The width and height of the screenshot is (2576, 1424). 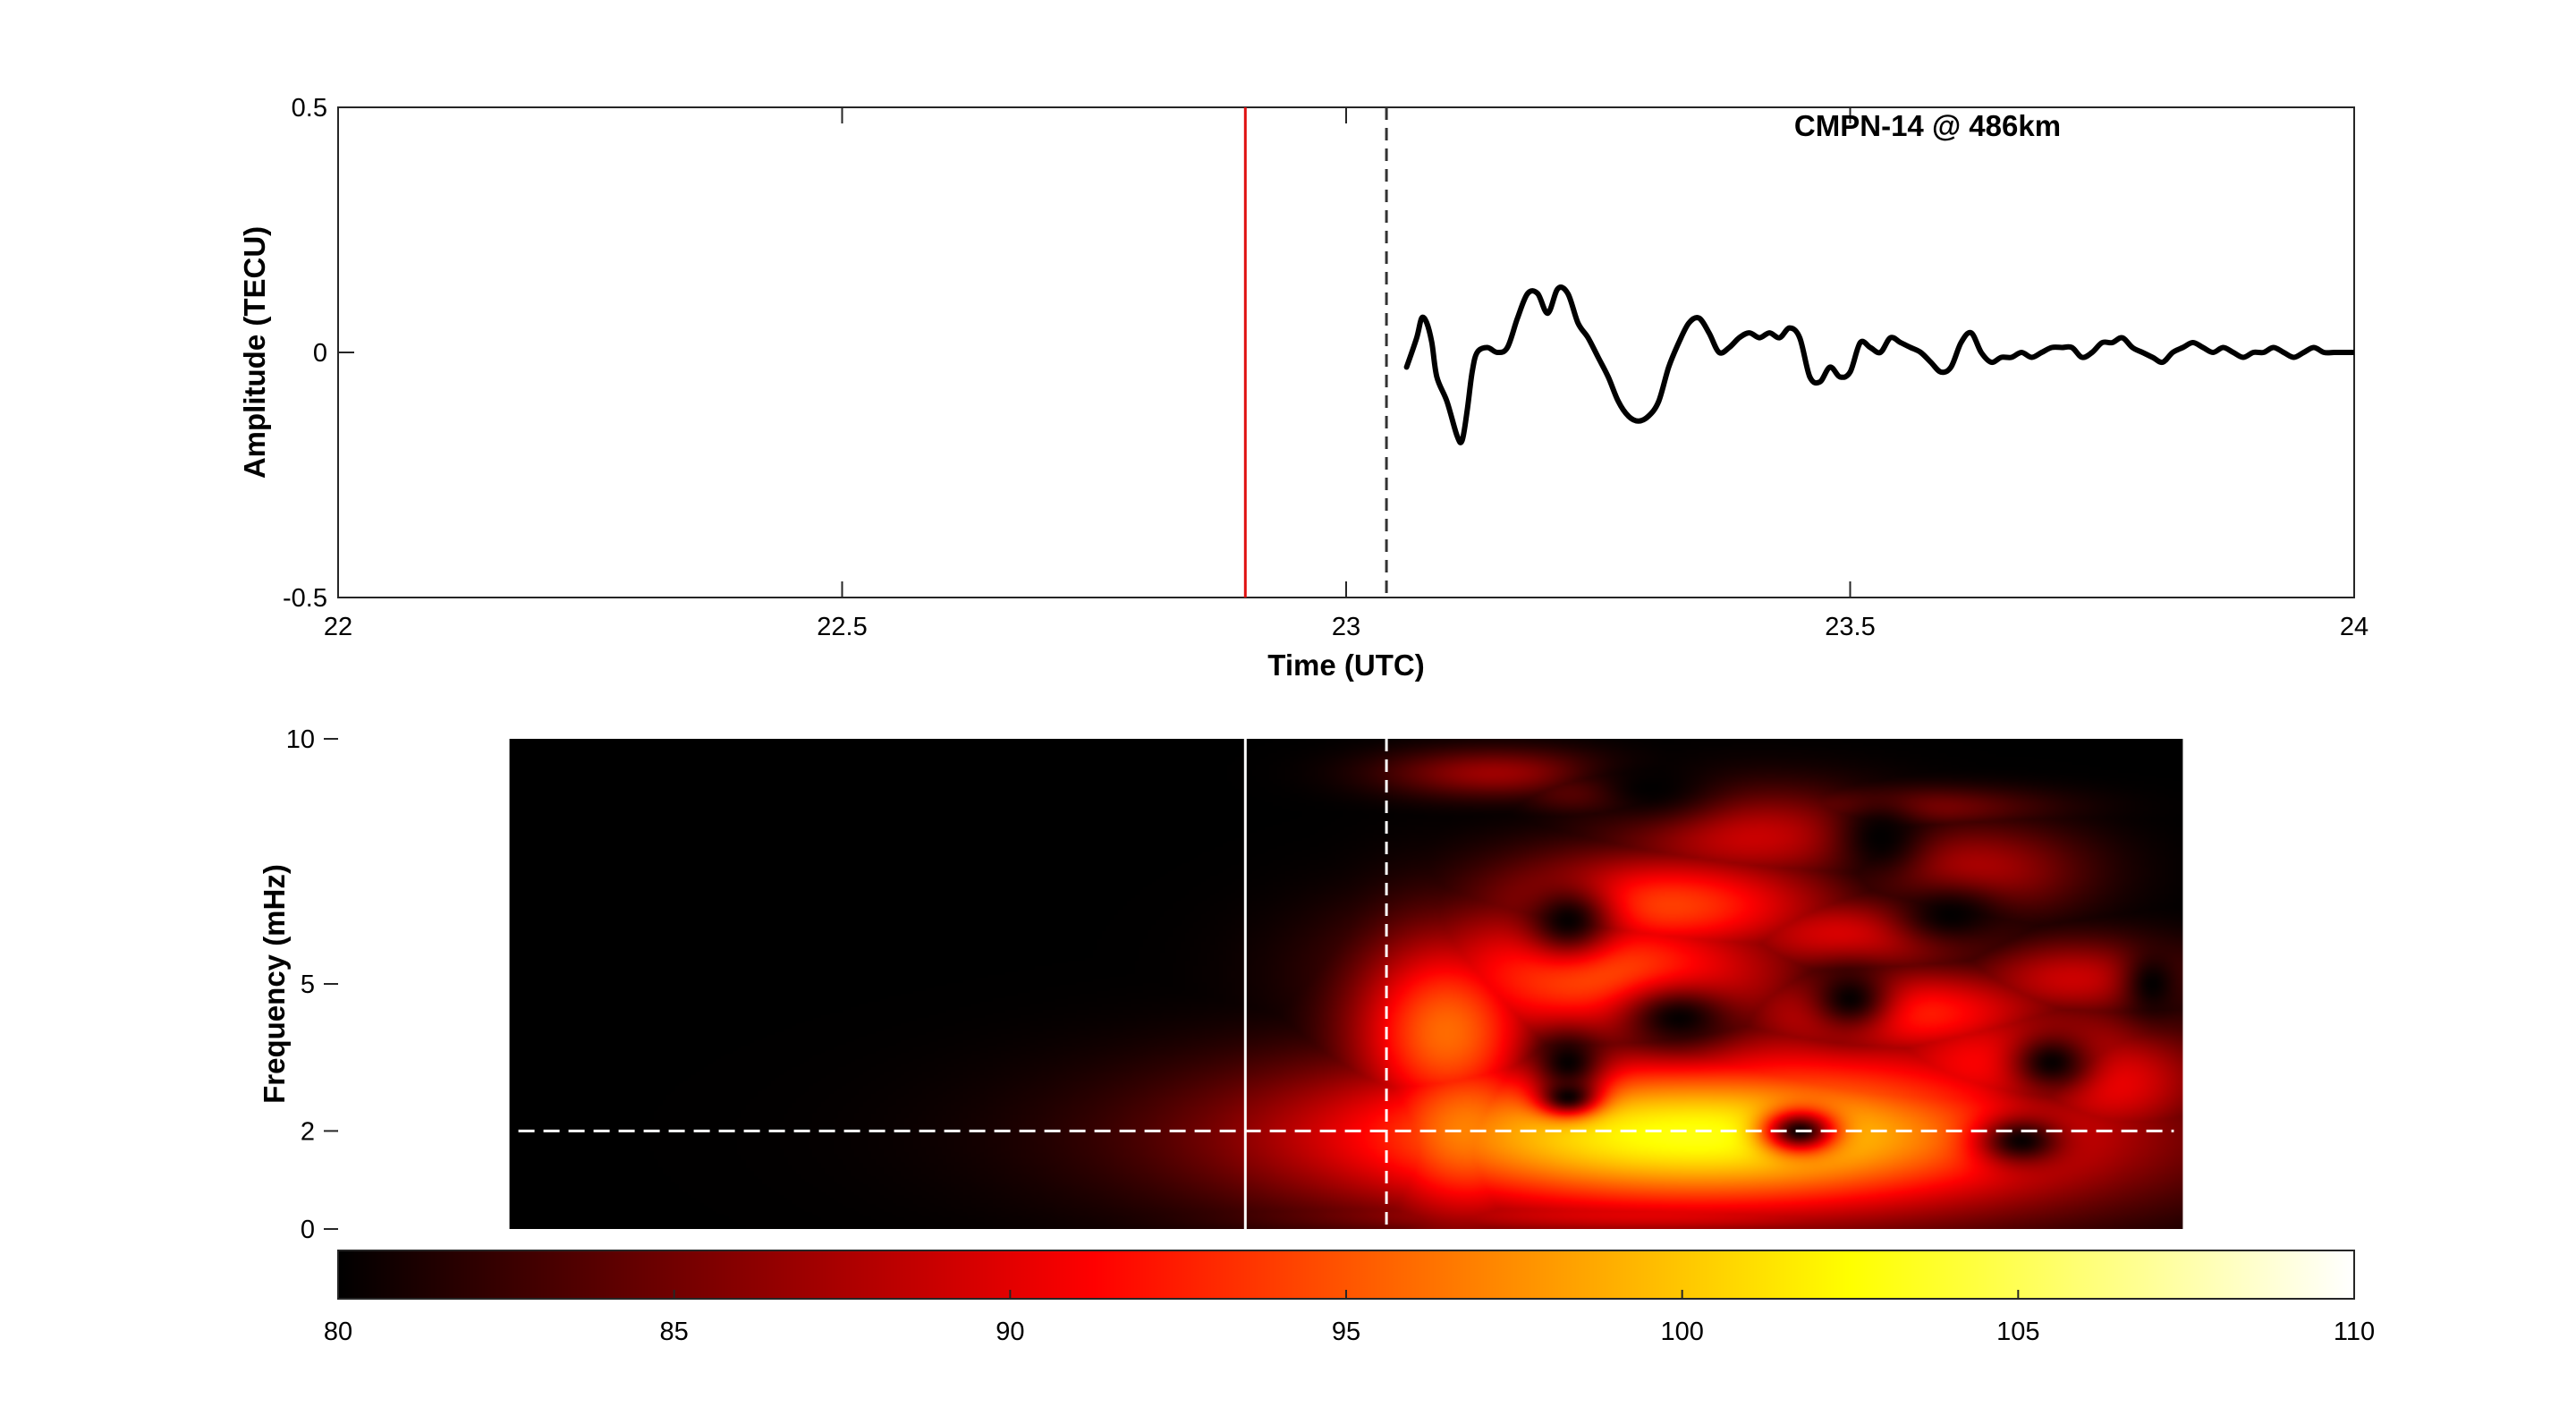 What do you see at coordinates (2354, 627) in the screenshot?
I see `amplitude-x-tick-label: 24` at bounding box center [2354, 627].